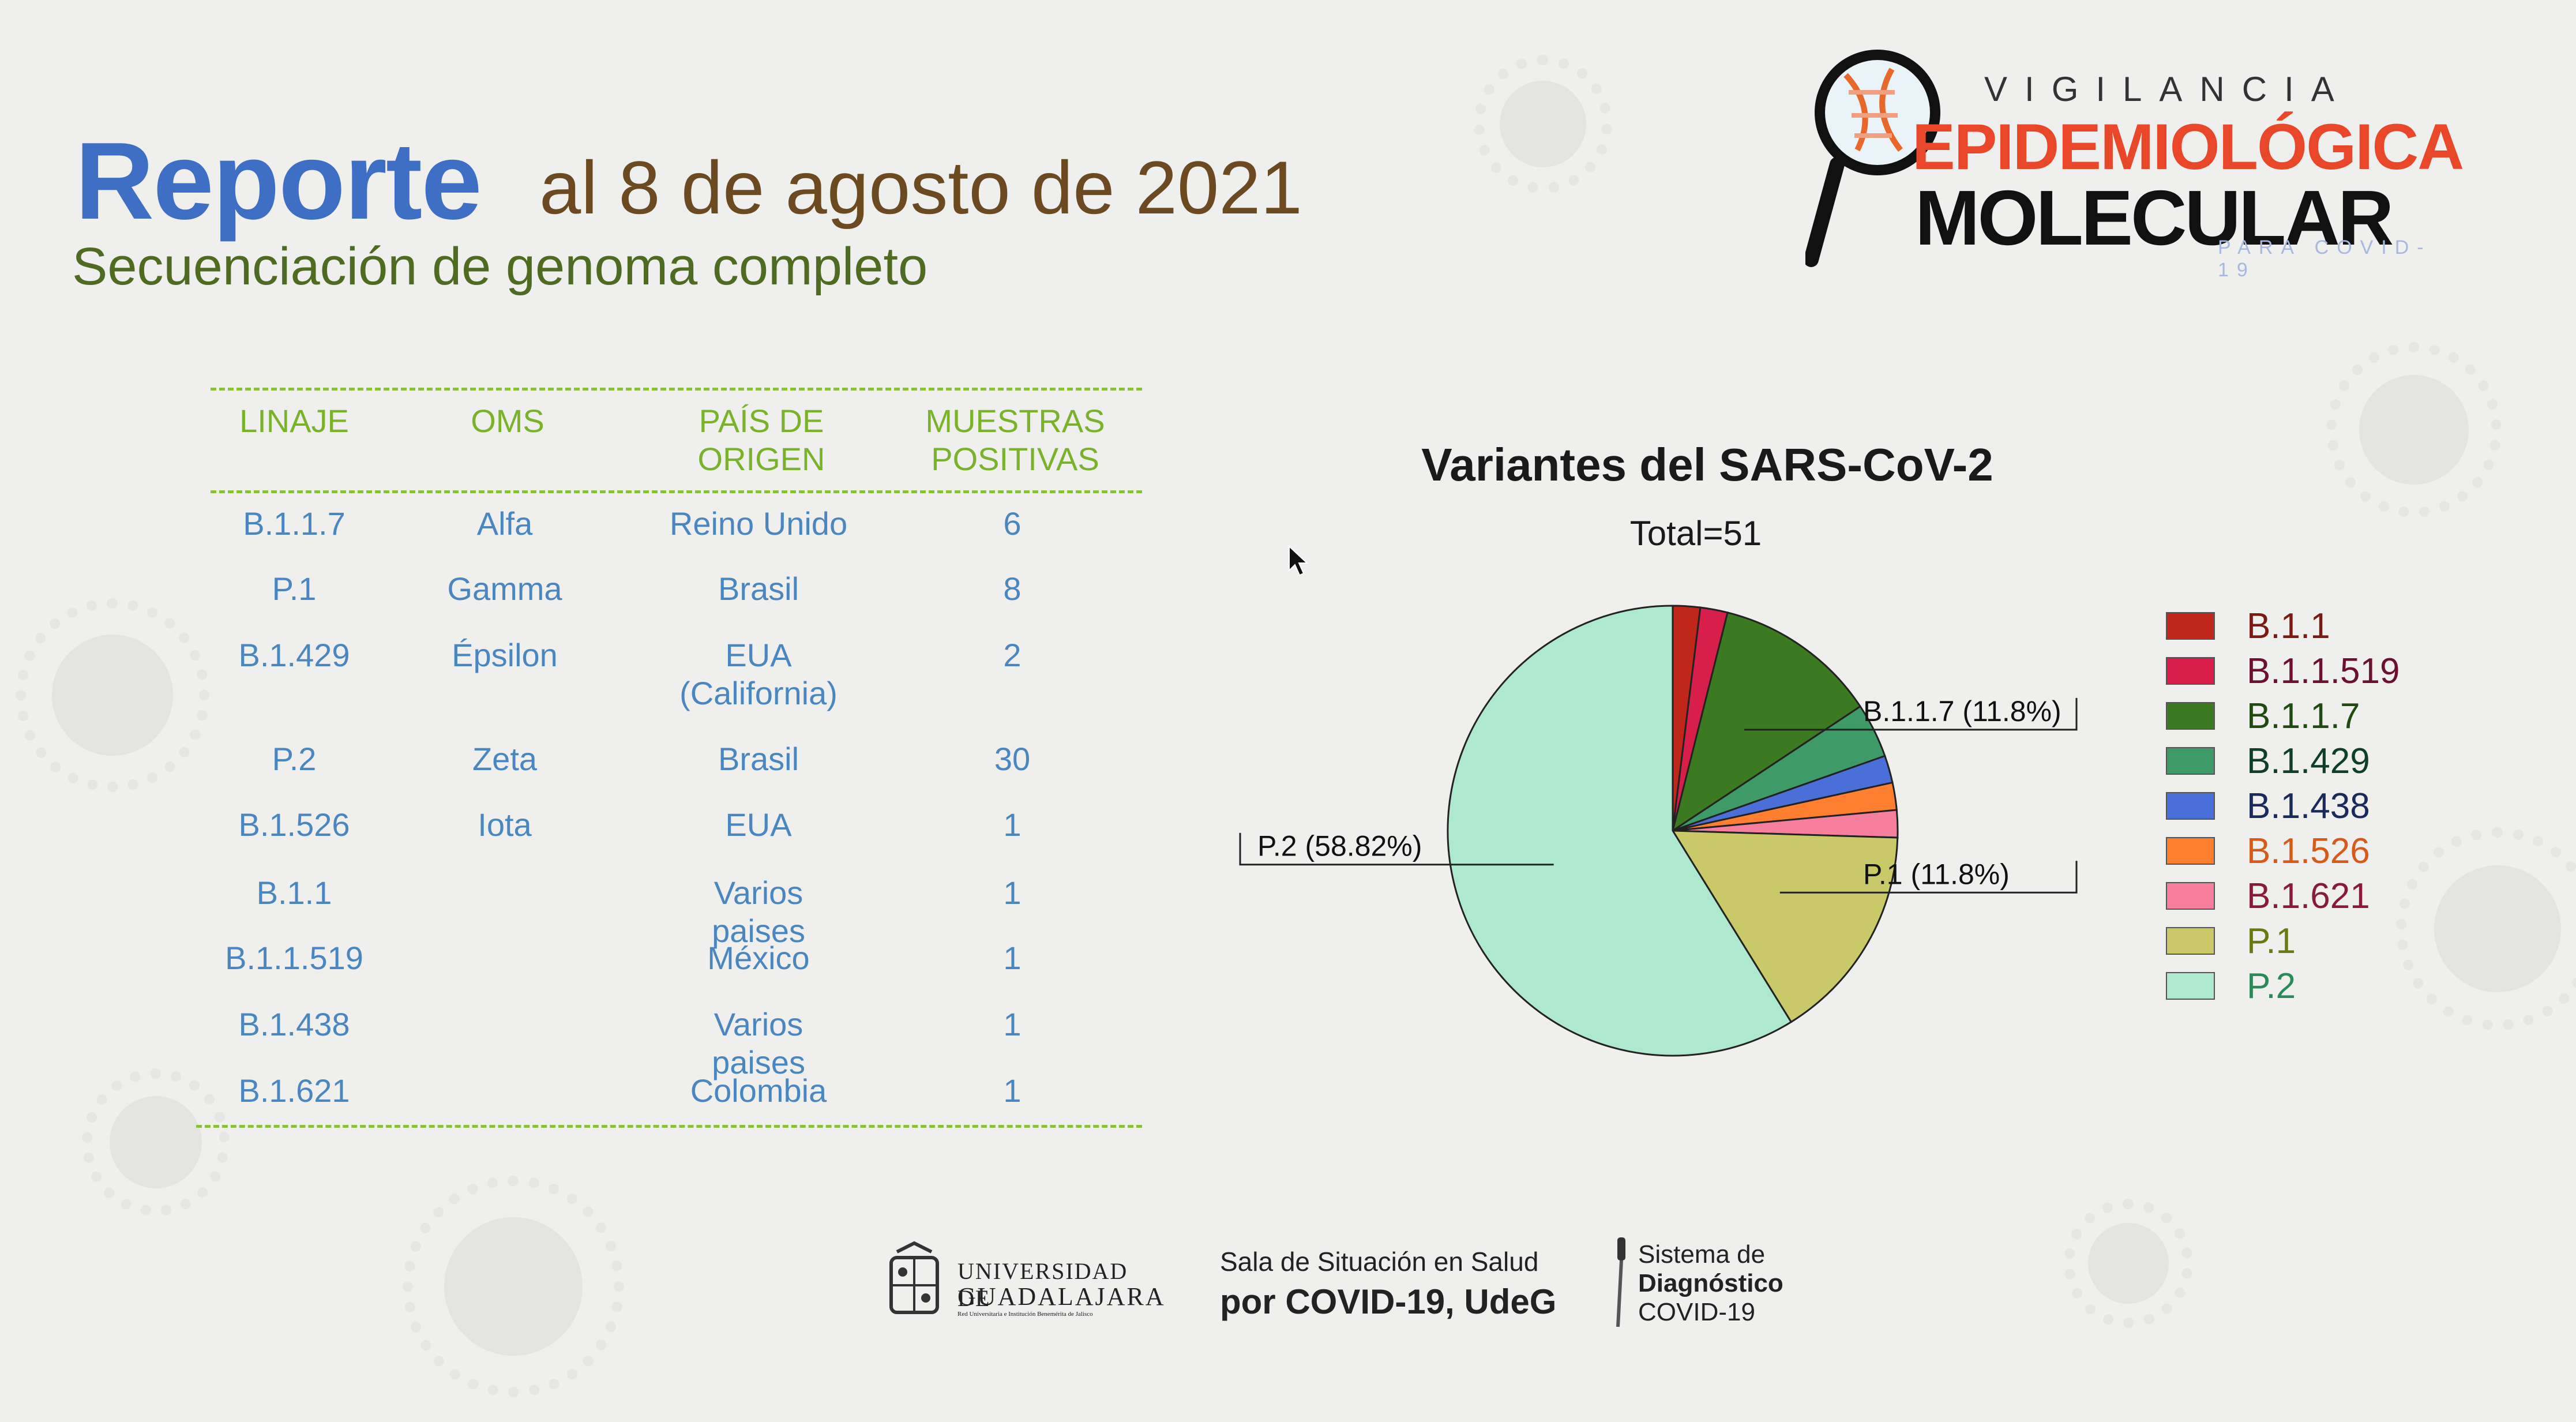  Describe the element at coordinates (2231, 986) in the screenshot. I see `legend-item: P.2` at that location.